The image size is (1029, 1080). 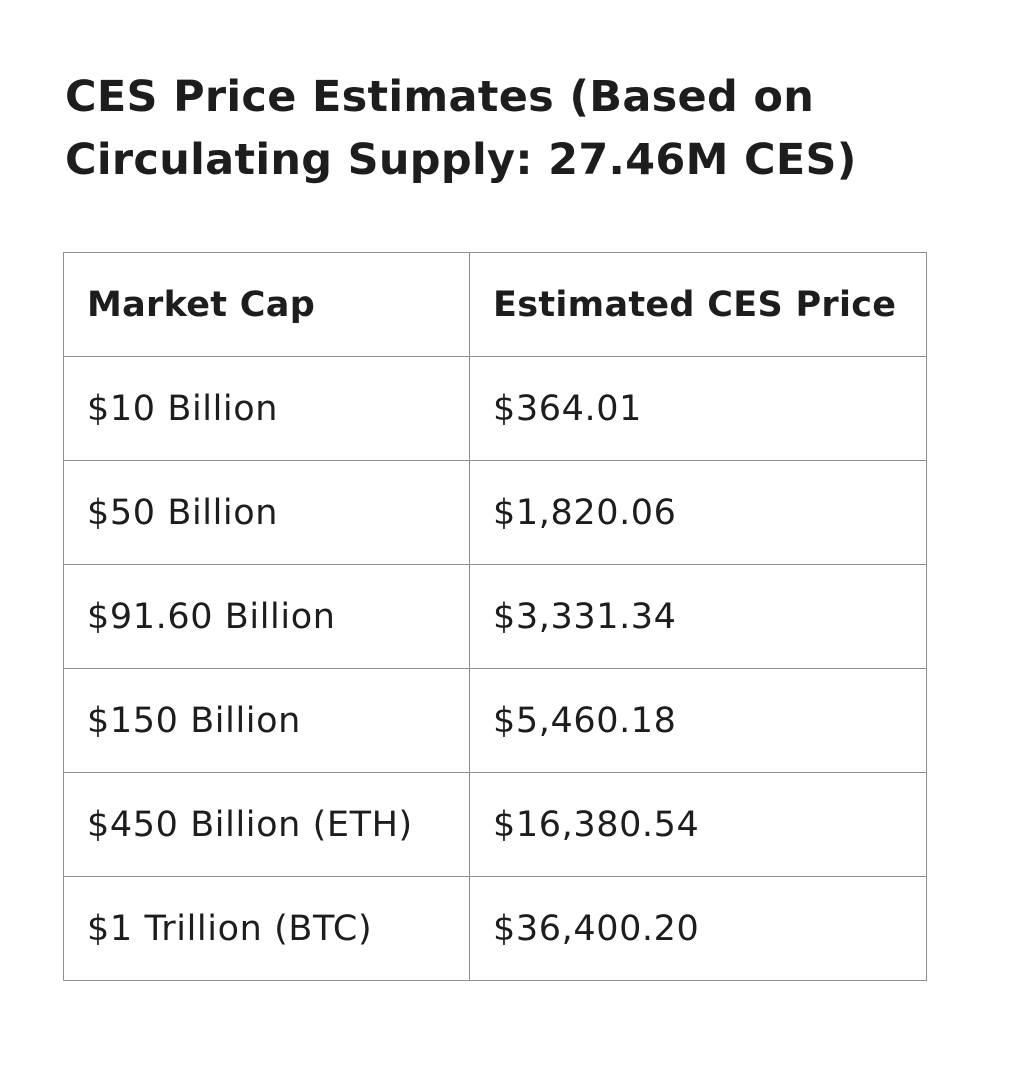 What do you see at coordinates (266, 304) in the screenshot?
I see `column-header-market-cap: Market Cap` at bounding box center [266, 304].